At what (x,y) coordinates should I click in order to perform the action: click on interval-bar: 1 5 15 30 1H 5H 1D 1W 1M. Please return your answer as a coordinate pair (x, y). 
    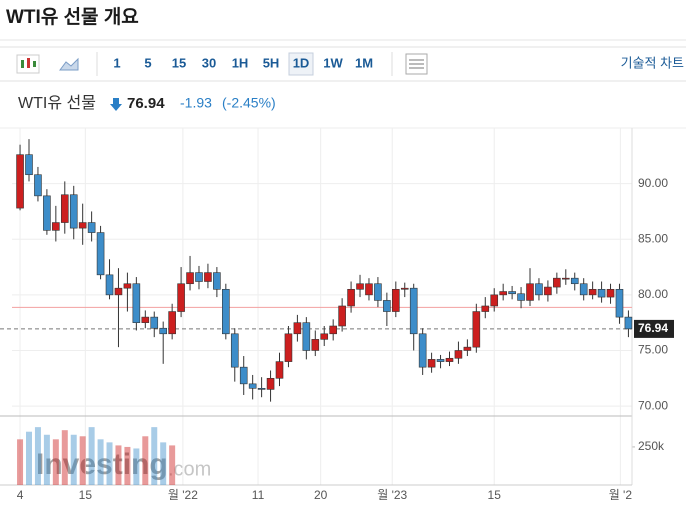
    Looking at the image, I should click on (243, 64).